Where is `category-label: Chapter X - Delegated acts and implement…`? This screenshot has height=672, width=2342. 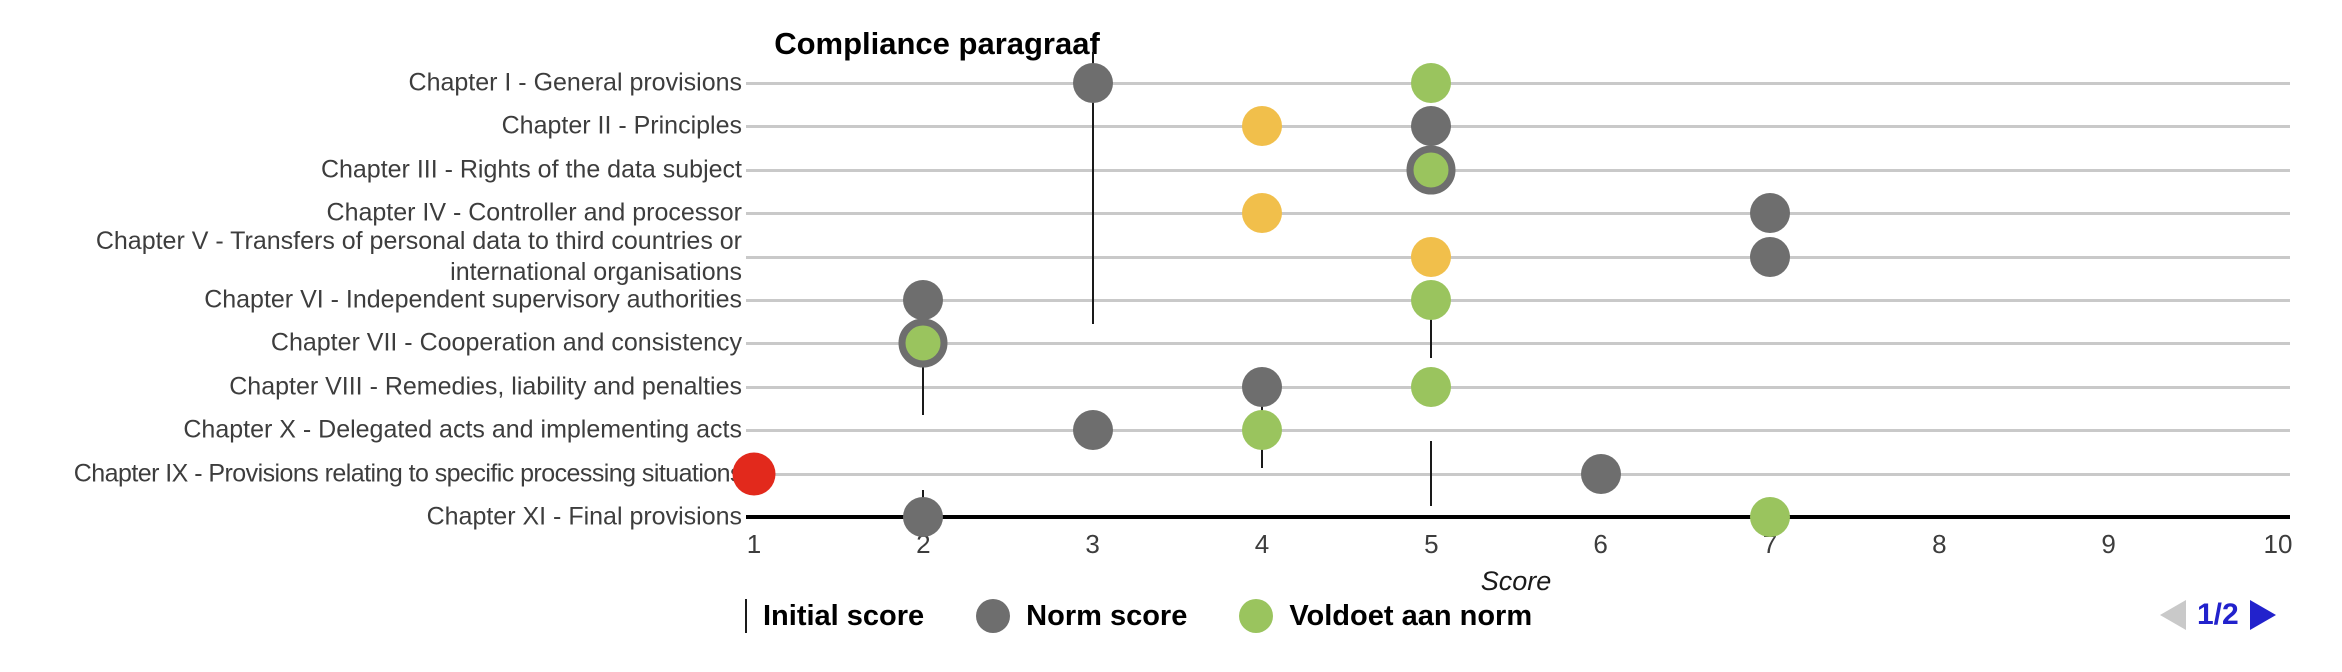
category-label: Chapter X - Delegated acts and implement… is located at coordinates (462, 429).